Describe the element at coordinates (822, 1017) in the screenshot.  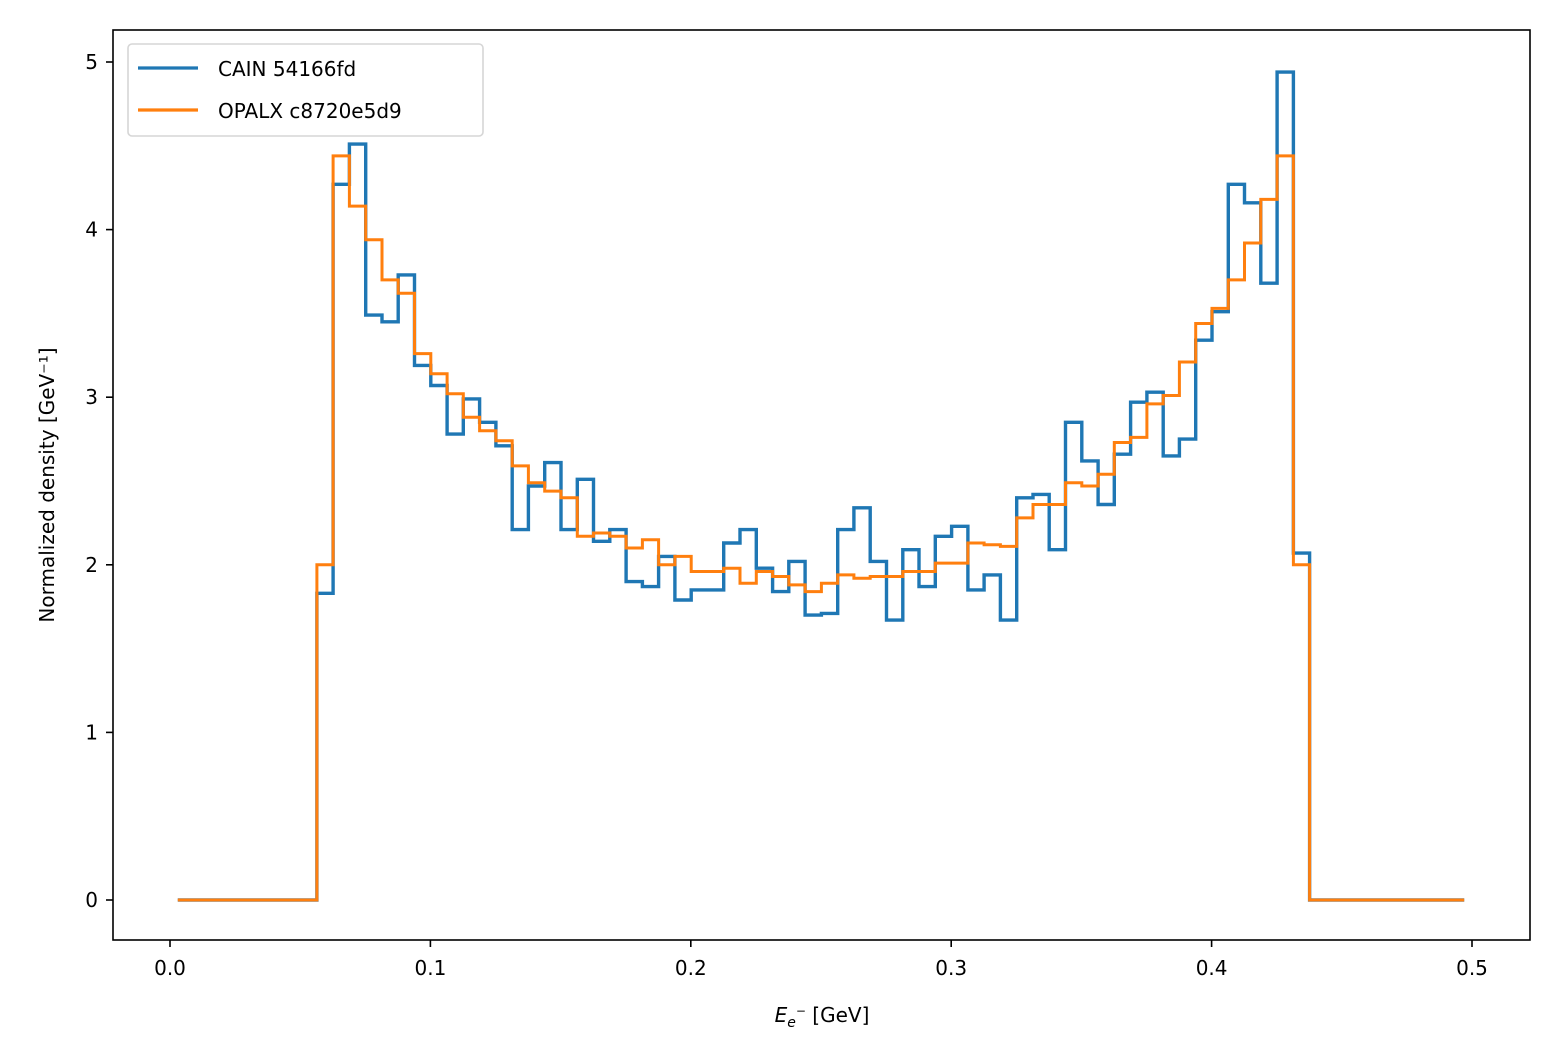
I see `x-axis-label: Ee− [GeV]` at that location.